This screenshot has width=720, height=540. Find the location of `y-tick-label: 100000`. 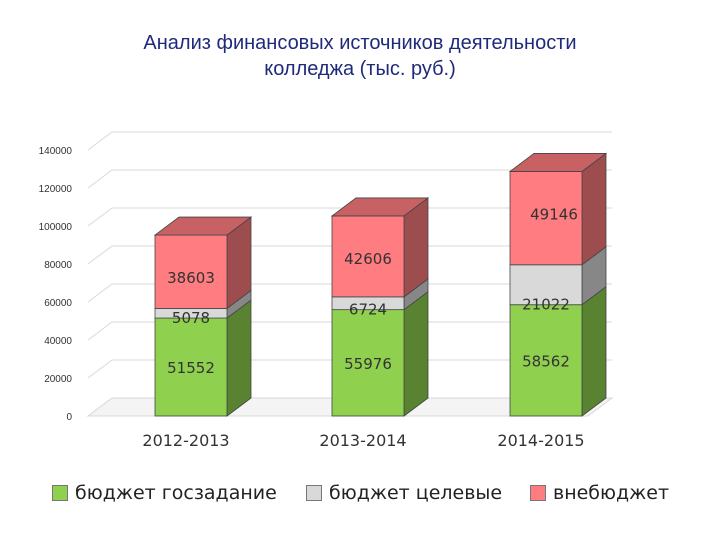

y-tick-label: 100000 is located at coordinates (56, 227).